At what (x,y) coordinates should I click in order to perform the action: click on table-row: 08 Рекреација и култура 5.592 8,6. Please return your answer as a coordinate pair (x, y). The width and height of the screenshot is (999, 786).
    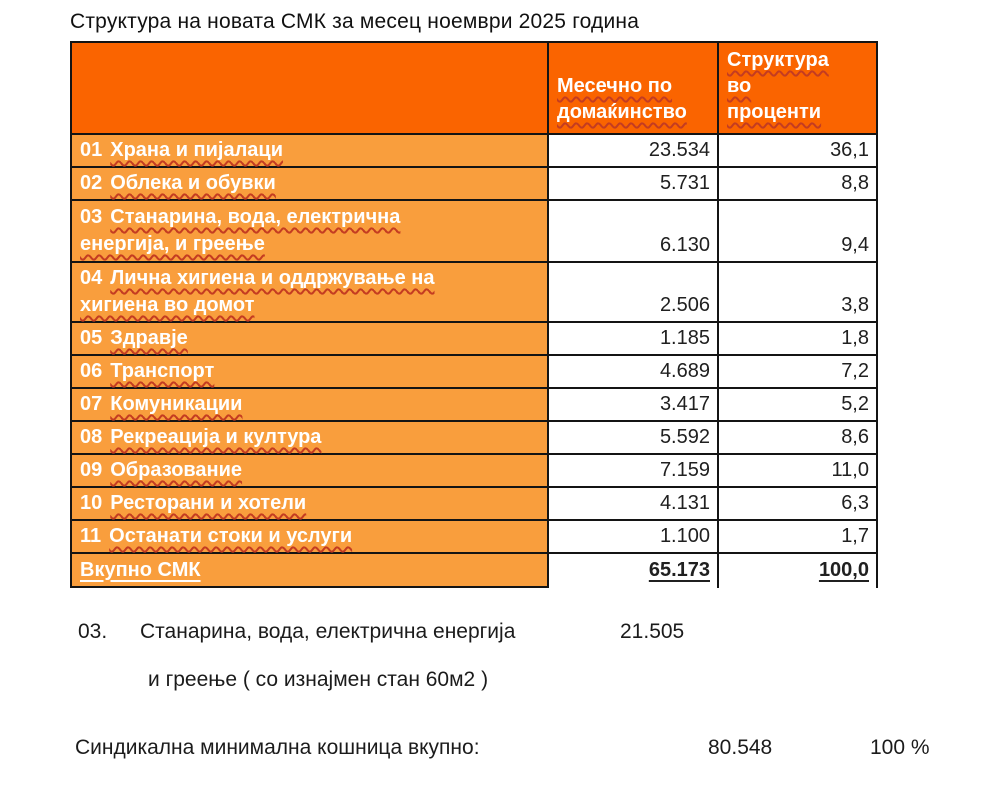
    Looking at the image, I should click on (474, 437).